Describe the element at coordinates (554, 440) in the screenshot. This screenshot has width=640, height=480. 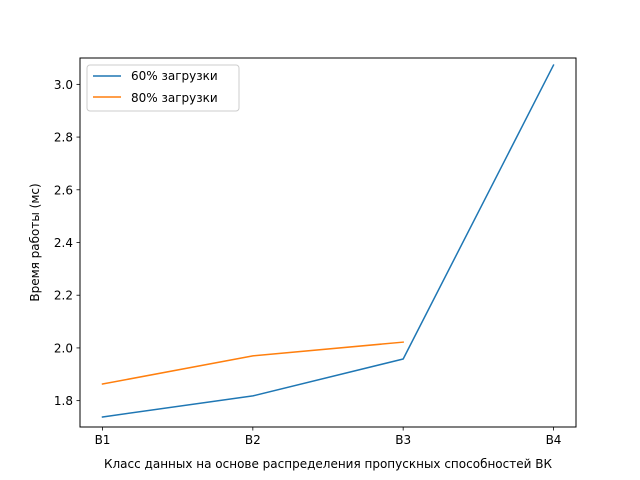
I see `x-tick-label: B4` at that location.